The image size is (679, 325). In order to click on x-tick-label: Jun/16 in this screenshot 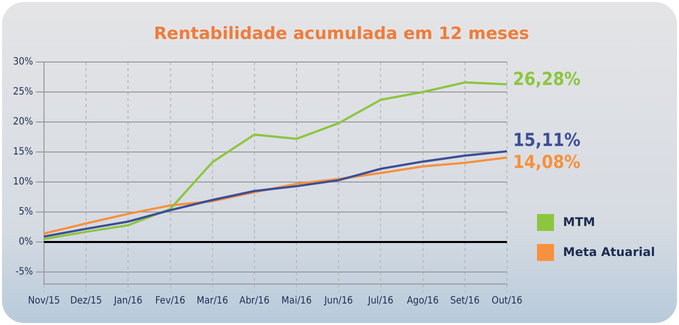, I will do `click(338, 301)`.